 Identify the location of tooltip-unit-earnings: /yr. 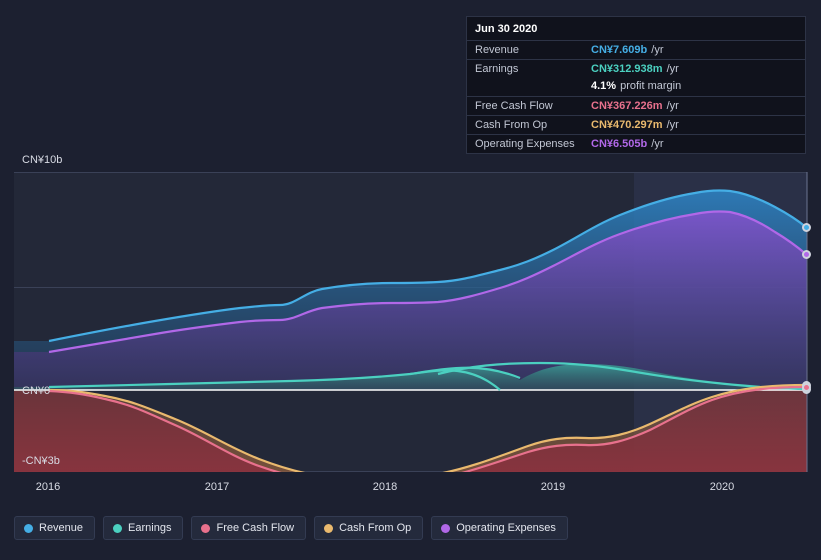
(672, 69).